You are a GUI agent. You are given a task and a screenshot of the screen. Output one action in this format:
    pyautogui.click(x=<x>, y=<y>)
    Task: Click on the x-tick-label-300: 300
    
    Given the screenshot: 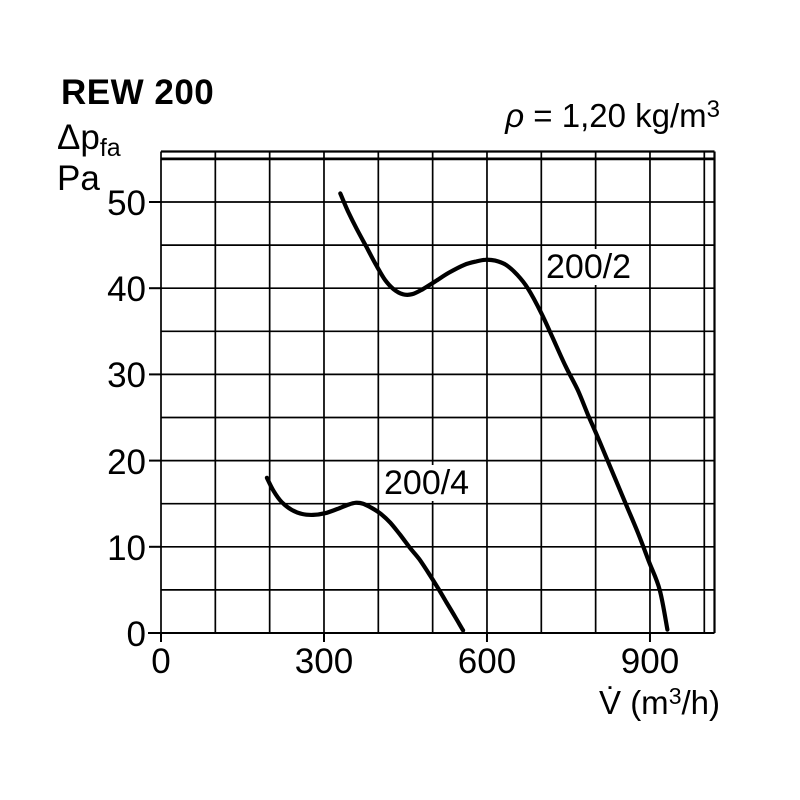 What is the action you would take?
    pyautogui.click(x=324, y=661)
    